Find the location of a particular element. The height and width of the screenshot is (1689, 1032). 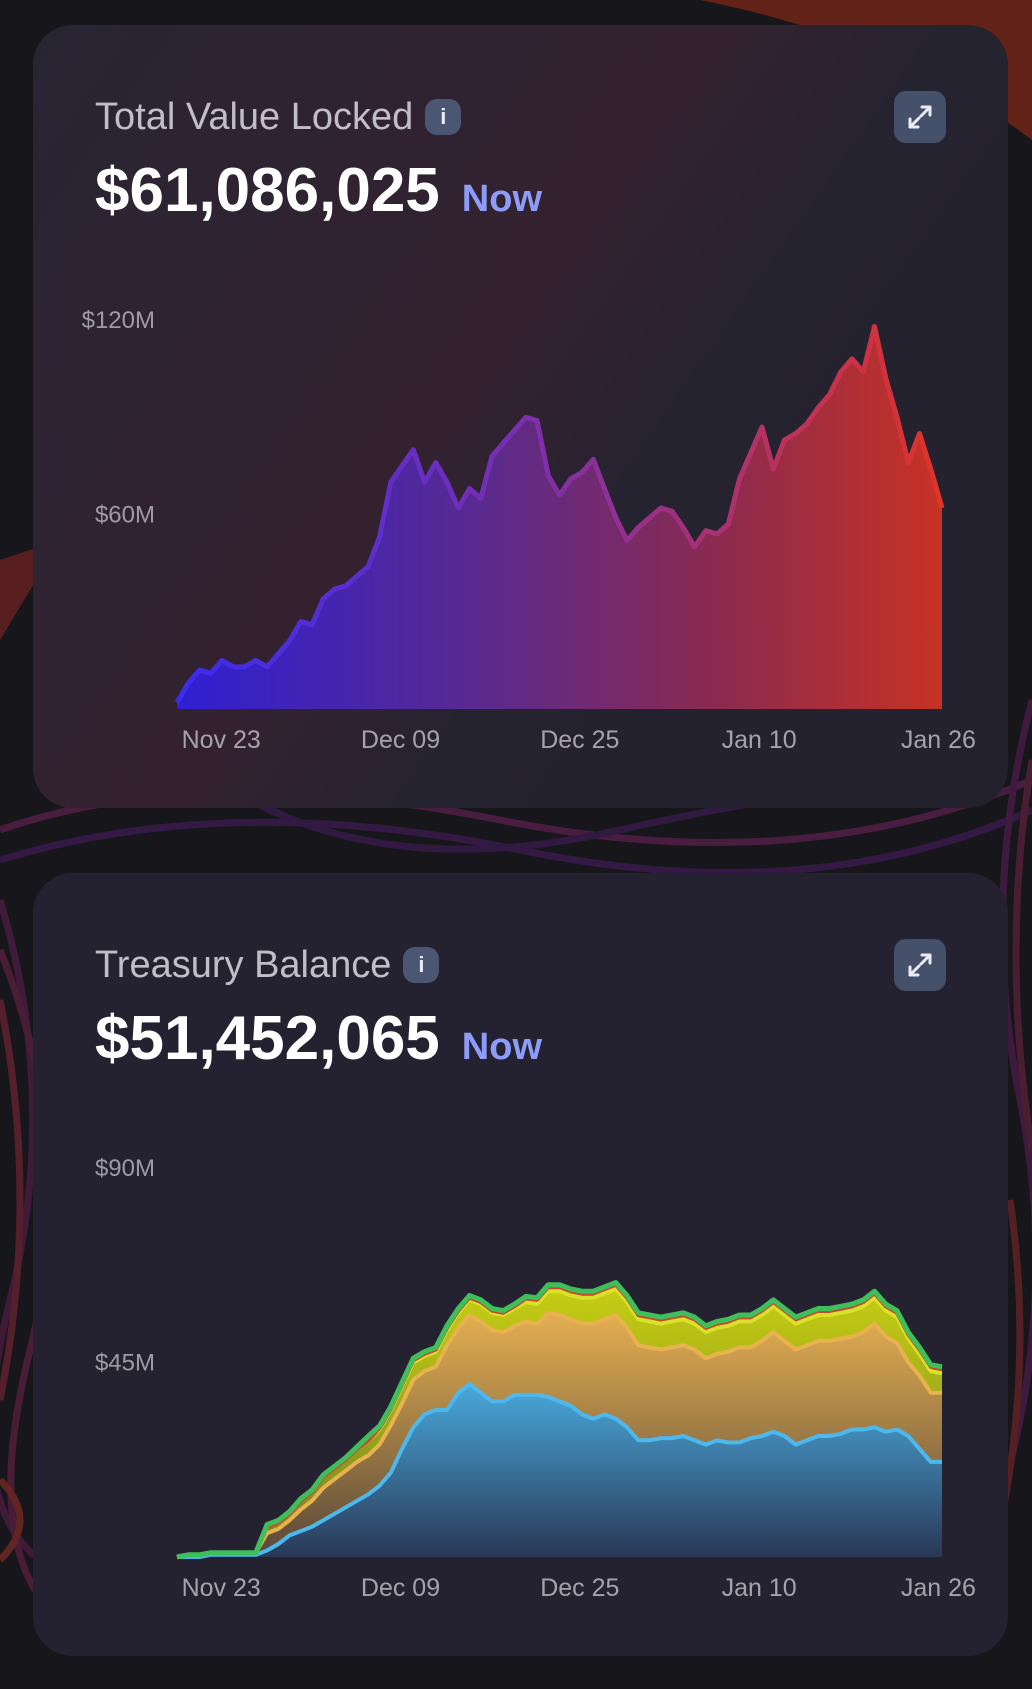

treasury-value: $51,452,065 is located at coordinates (267, 1038).